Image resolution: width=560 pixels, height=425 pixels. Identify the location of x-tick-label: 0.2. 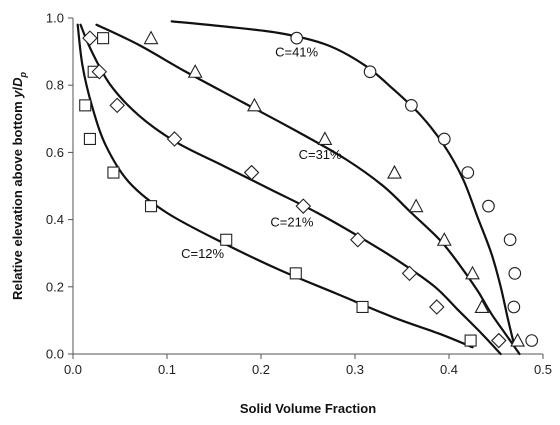
(261, 369).